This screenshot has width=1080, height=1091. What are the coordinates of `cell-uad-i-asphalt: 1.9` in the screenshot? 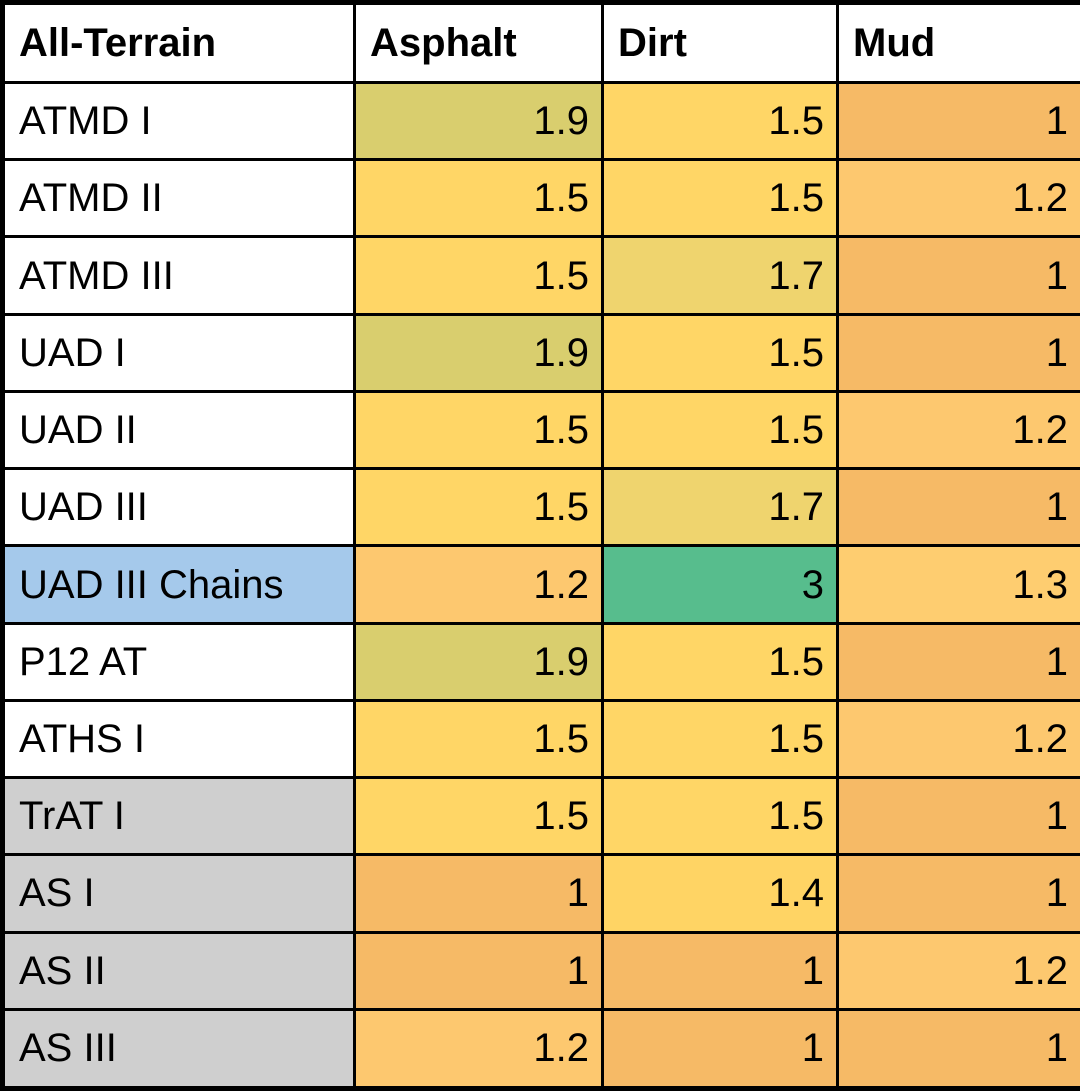 It's located at (478, 352).